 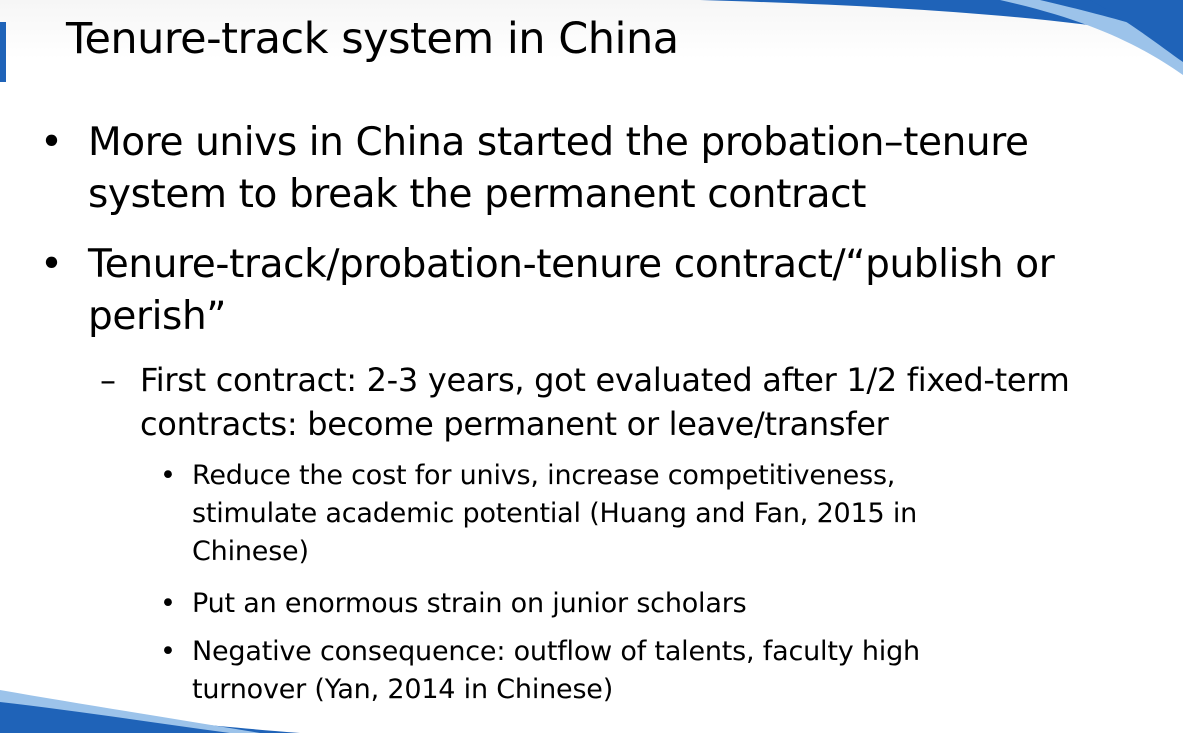 What do you see at coordinates (941, 37) in the screenshot?
I see `top-swoosh-decoration` at bounding box center [941, 37].